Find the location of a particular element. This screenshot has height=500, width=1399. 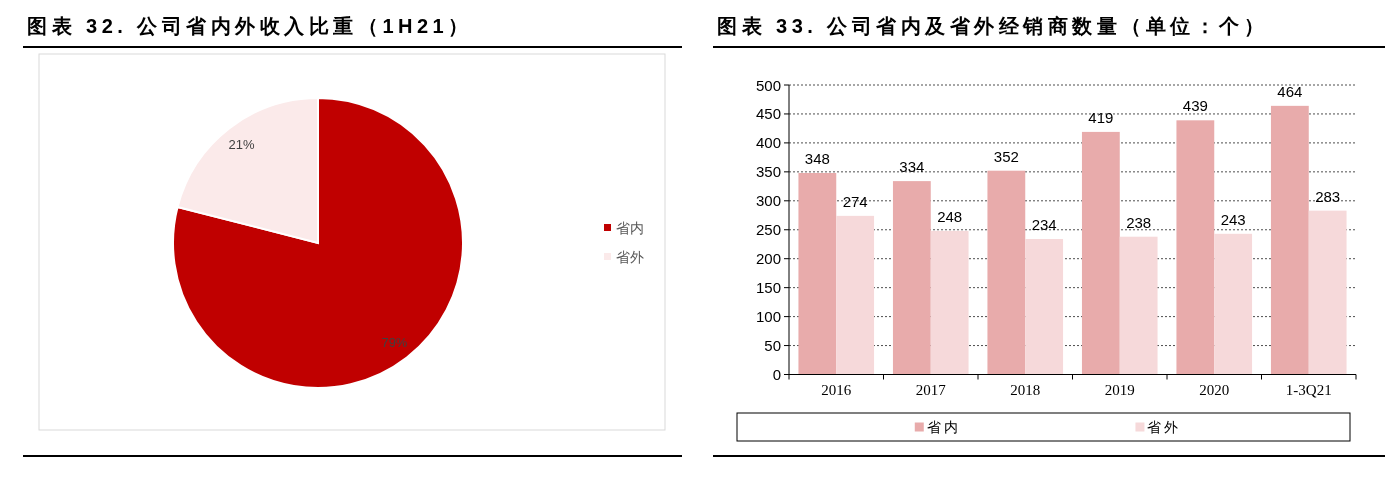

data-label: 283 is located at coordinates (1328, 196).